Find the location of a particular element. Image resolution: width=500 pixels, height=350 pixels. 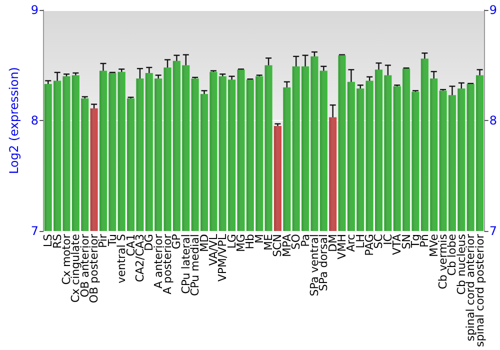

y-tick-label: 9 is located at coordinates (34, 10).